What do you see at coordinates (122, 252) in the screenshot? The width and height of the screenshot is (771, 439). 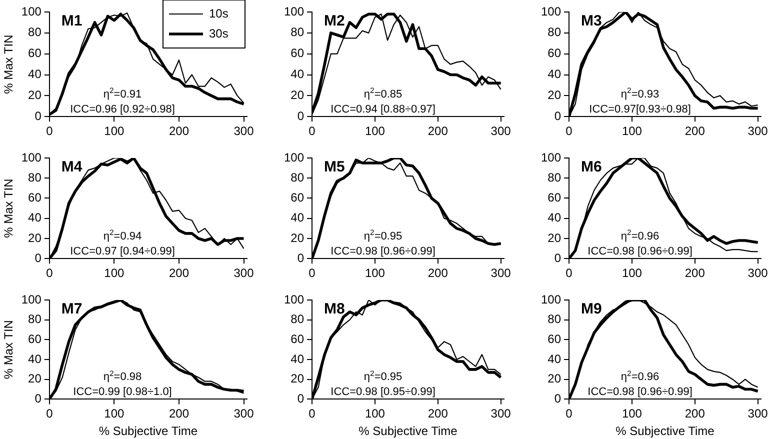 I see `annotation: ICC=0.97 [0.94÷0.99]` at bounding box center [122, 252].